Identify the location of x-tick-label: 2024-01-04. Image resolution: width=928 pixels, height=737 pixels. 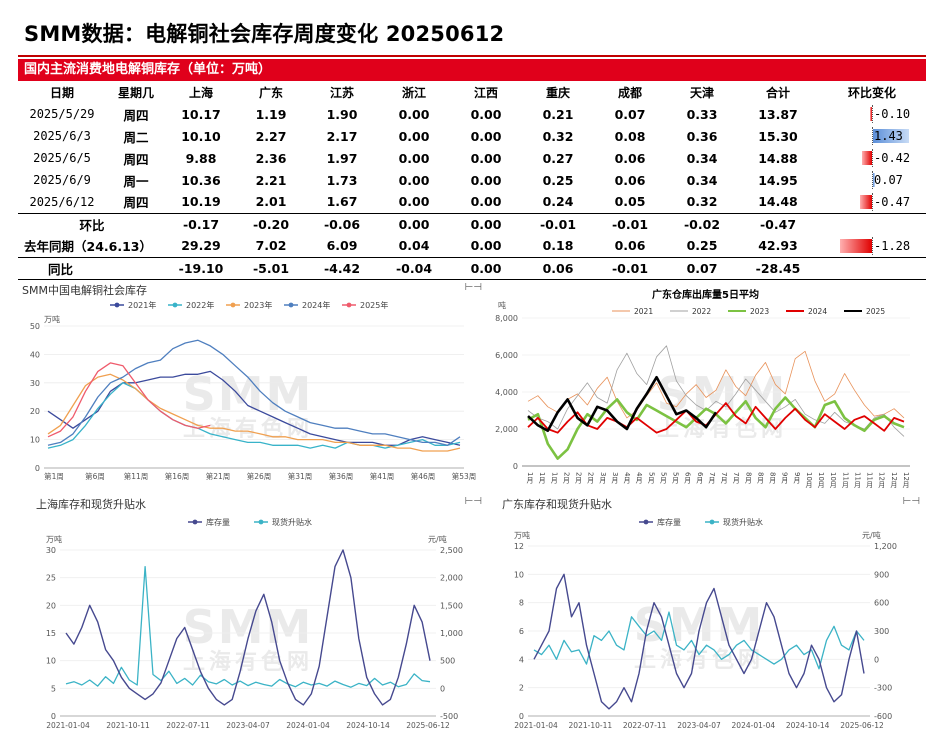
(308, 725).